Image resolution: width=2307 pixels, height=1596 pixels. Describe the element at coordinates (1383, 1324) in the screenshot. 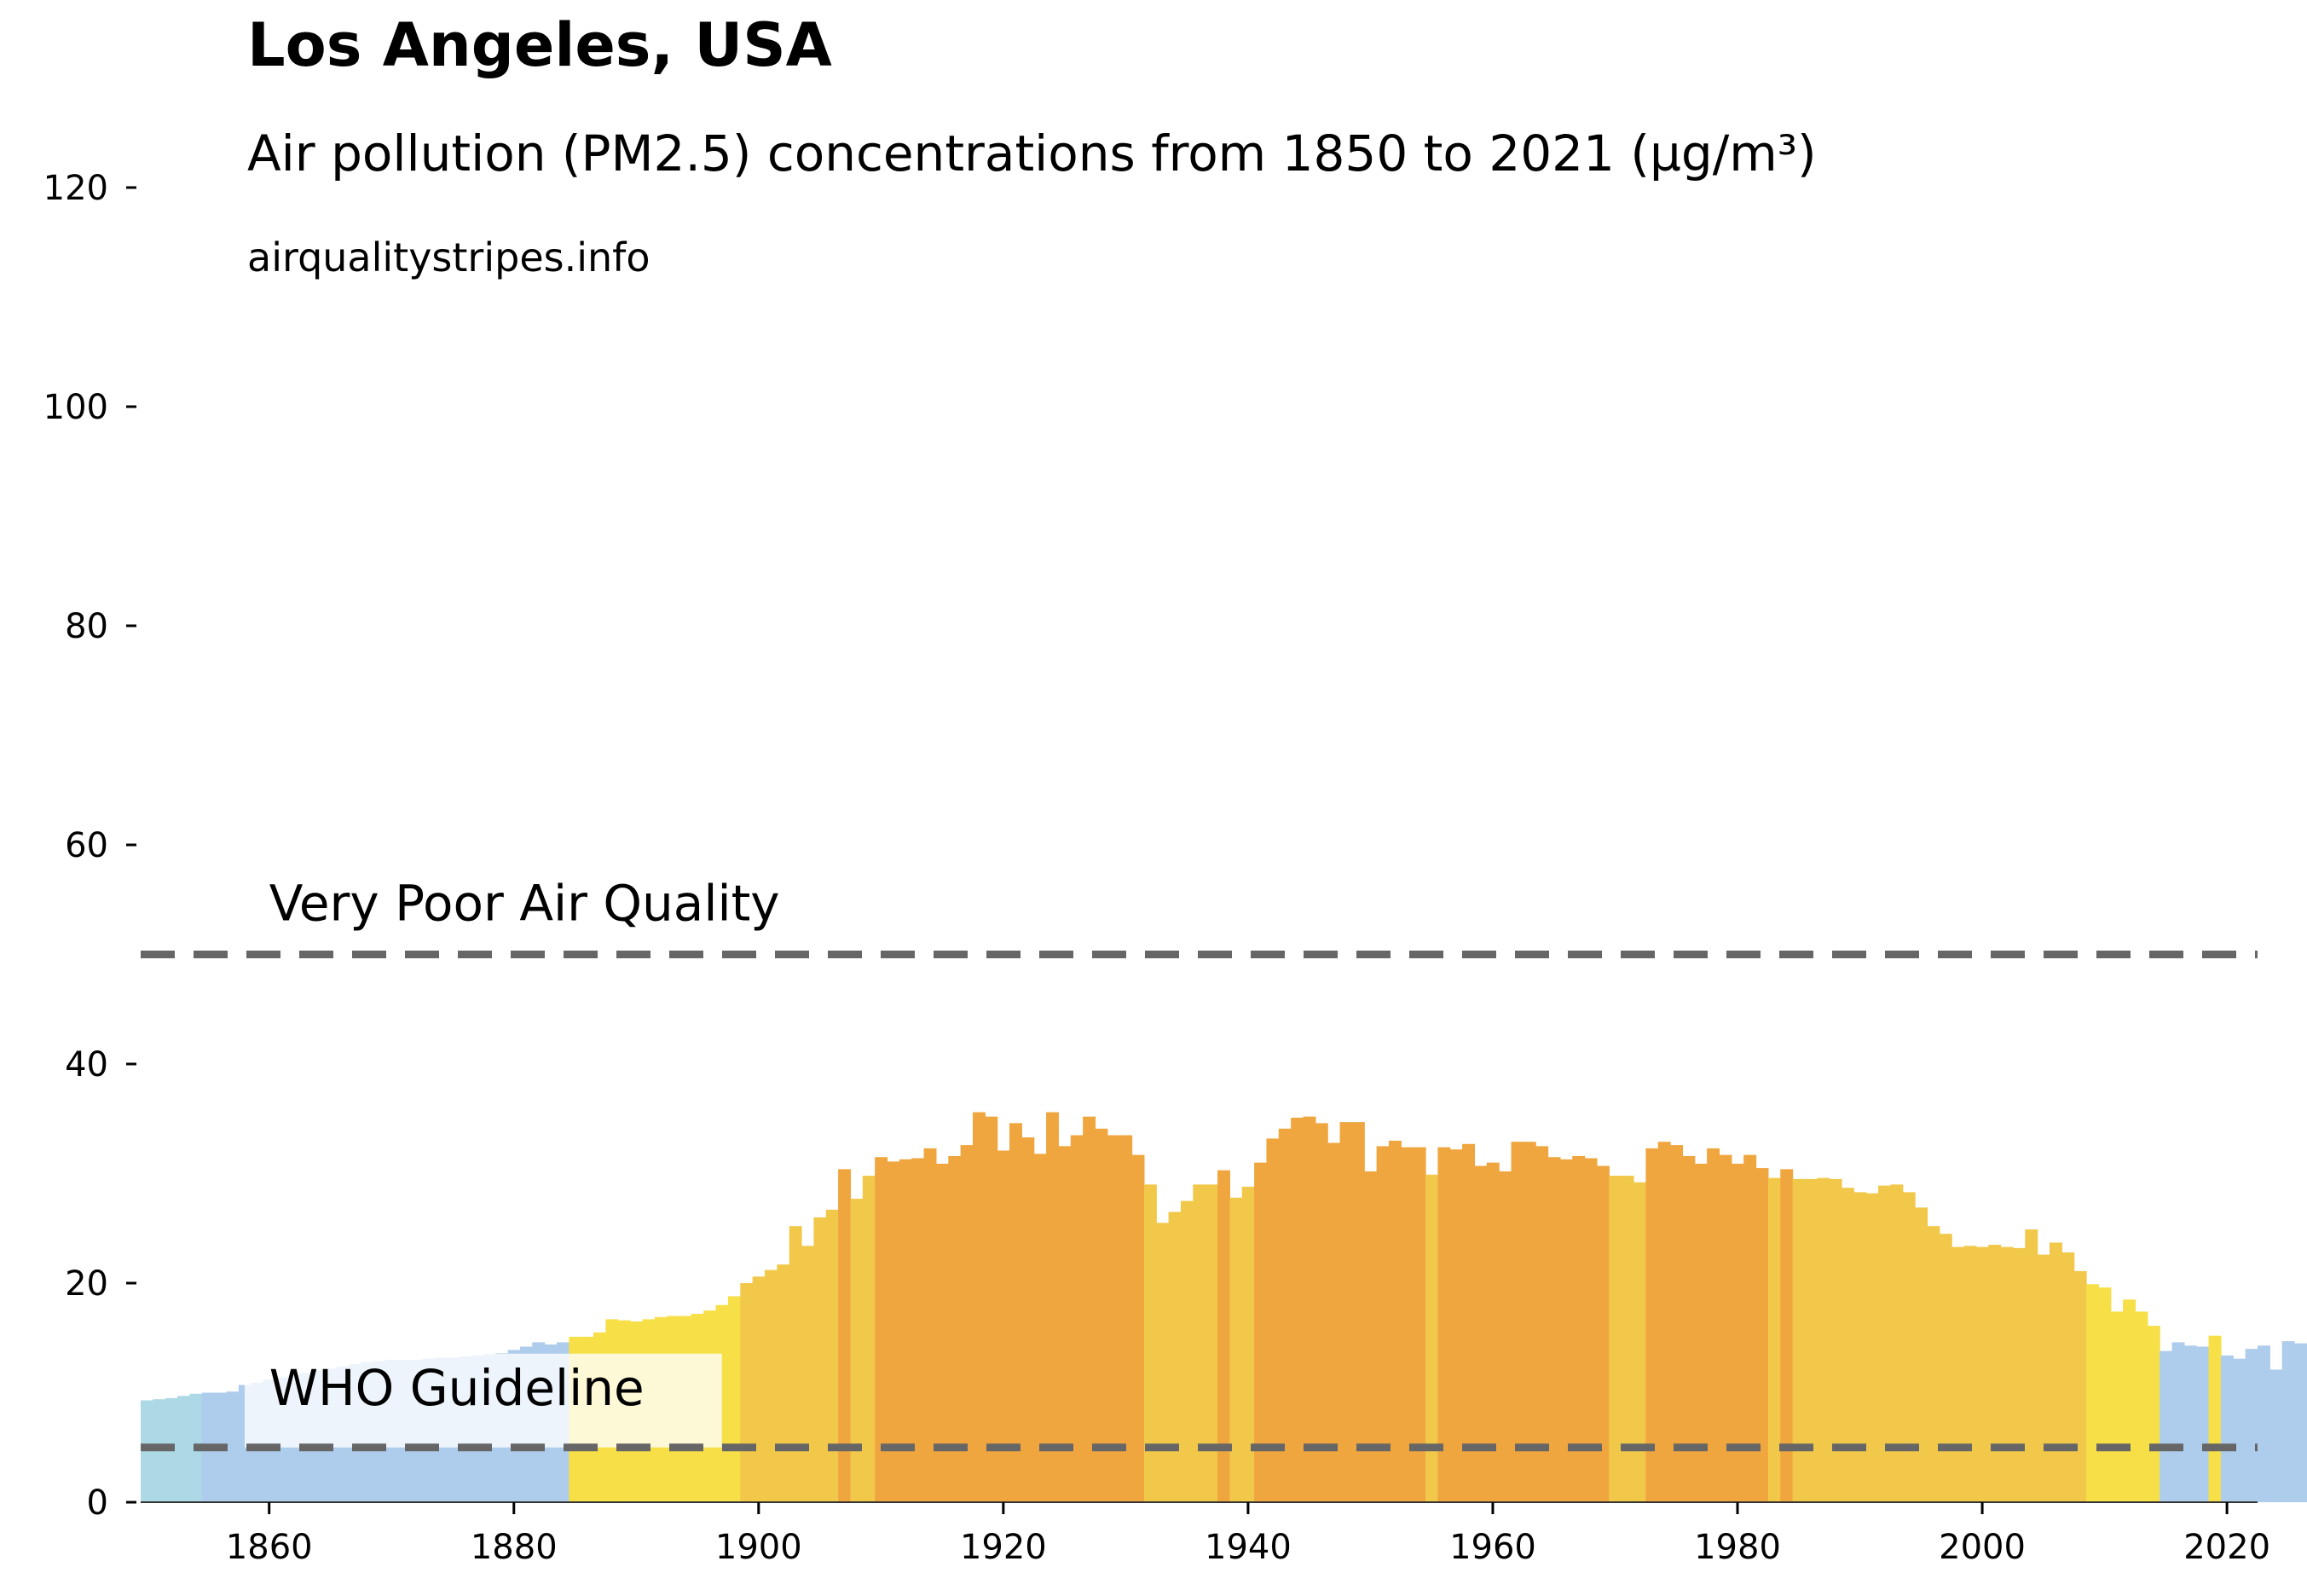

I see `bar-1951` at that location.